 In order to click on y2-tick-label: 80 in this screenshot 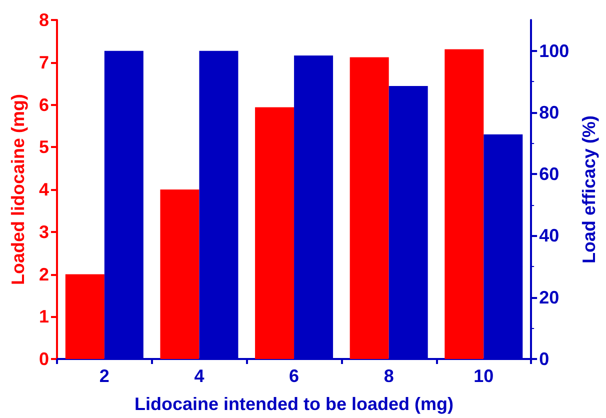, I will do `click(549, 112)`.